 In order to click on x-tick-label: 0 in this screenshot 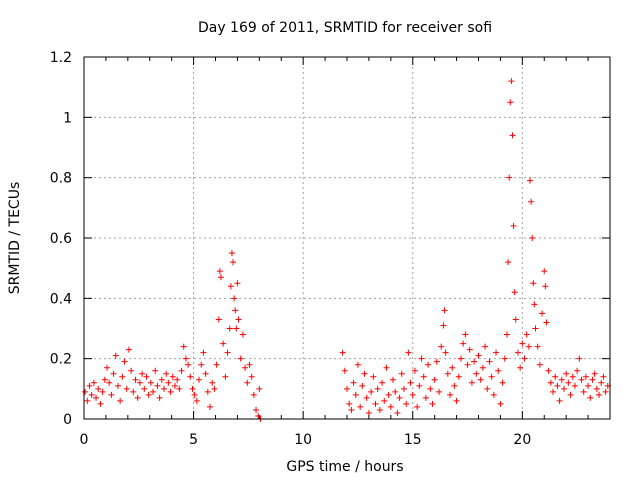, I will do `click(84, 440)`.